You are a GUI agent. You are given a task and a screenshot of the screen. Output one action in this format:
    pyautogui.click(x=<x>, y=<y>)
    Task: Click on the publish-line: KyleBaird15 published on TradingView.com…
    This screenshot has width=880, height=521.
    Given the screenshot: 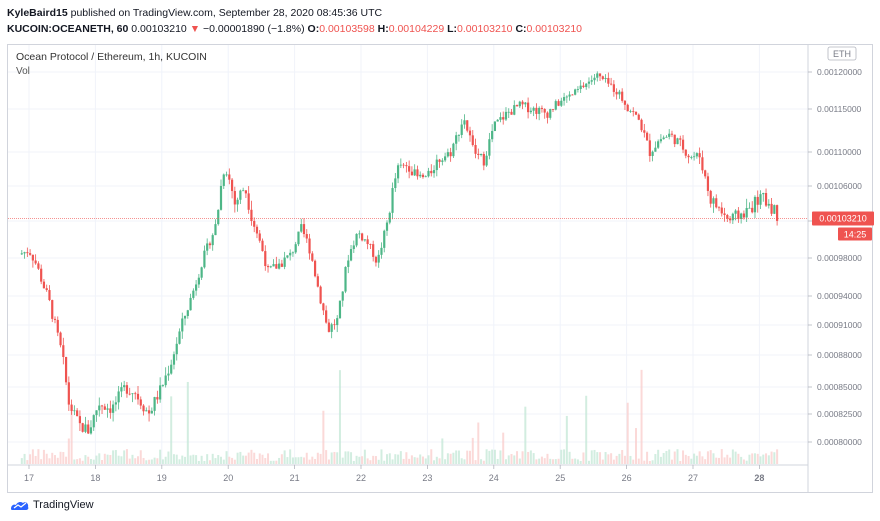 What is the action you would take?
    pyautogui.click(x=194, y=13)
    